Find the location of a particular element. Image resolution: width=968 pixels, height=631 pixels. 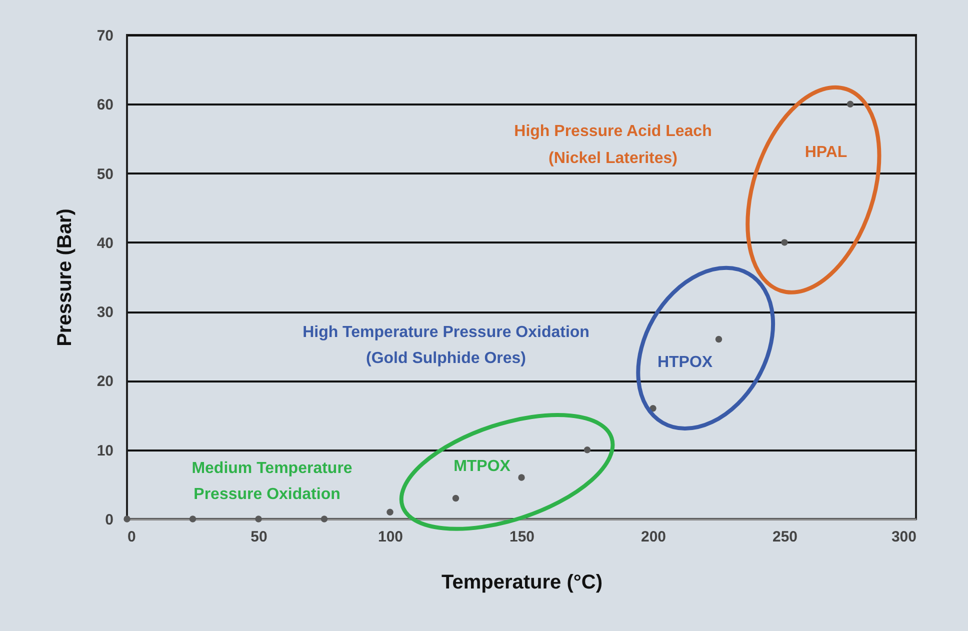

annotation: High Temperature Pressure Oxidation is located at coordinates (446, 332).